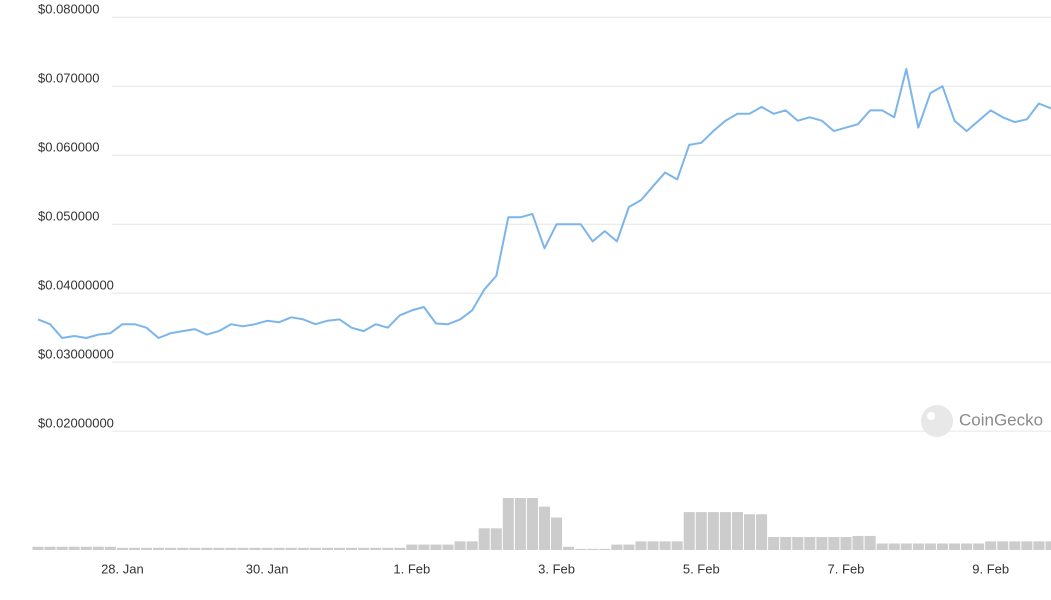 This screenshot has width=1051, height=600. I want to click on watermark-text: CoinGecko, so click(1001, 419).